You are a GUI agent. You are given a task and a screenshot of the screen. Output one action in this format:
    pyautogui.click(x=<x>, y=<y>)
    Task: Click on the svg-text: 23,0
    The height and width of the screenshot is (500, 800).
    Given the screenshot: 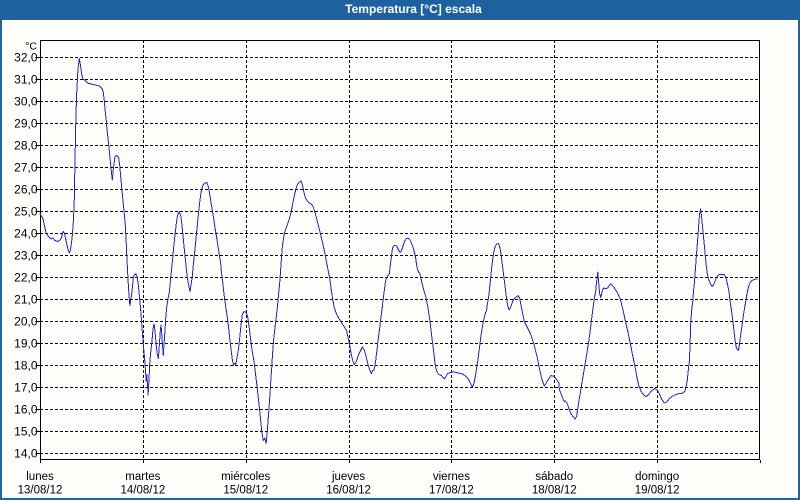 What is the action you would take?
    pyautogui.click(x=26, y=256)
    